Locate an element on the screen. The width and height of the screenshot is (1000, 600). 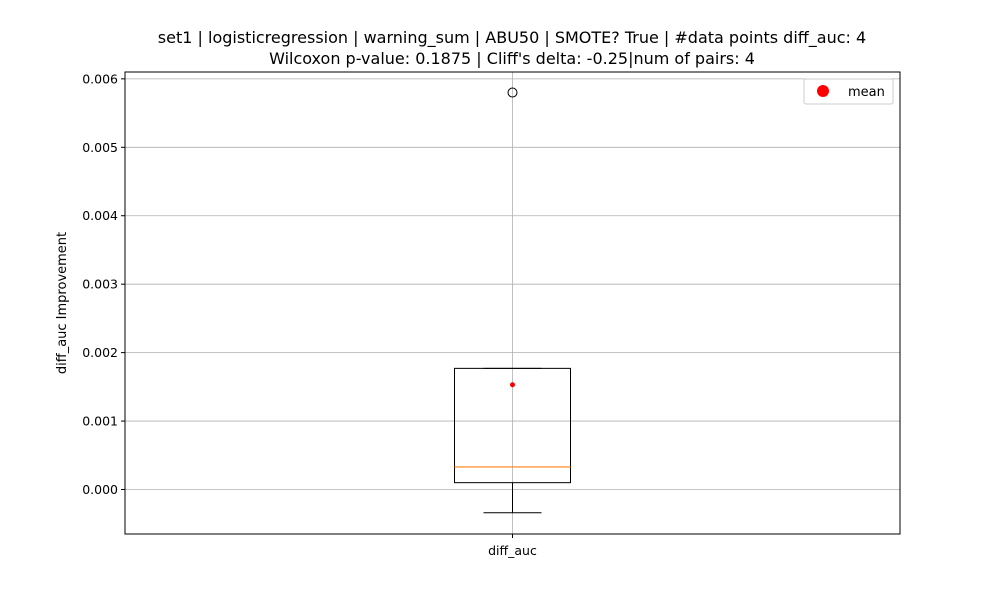
y-tick-label: 0.003 is located at coordinates (100, 284).